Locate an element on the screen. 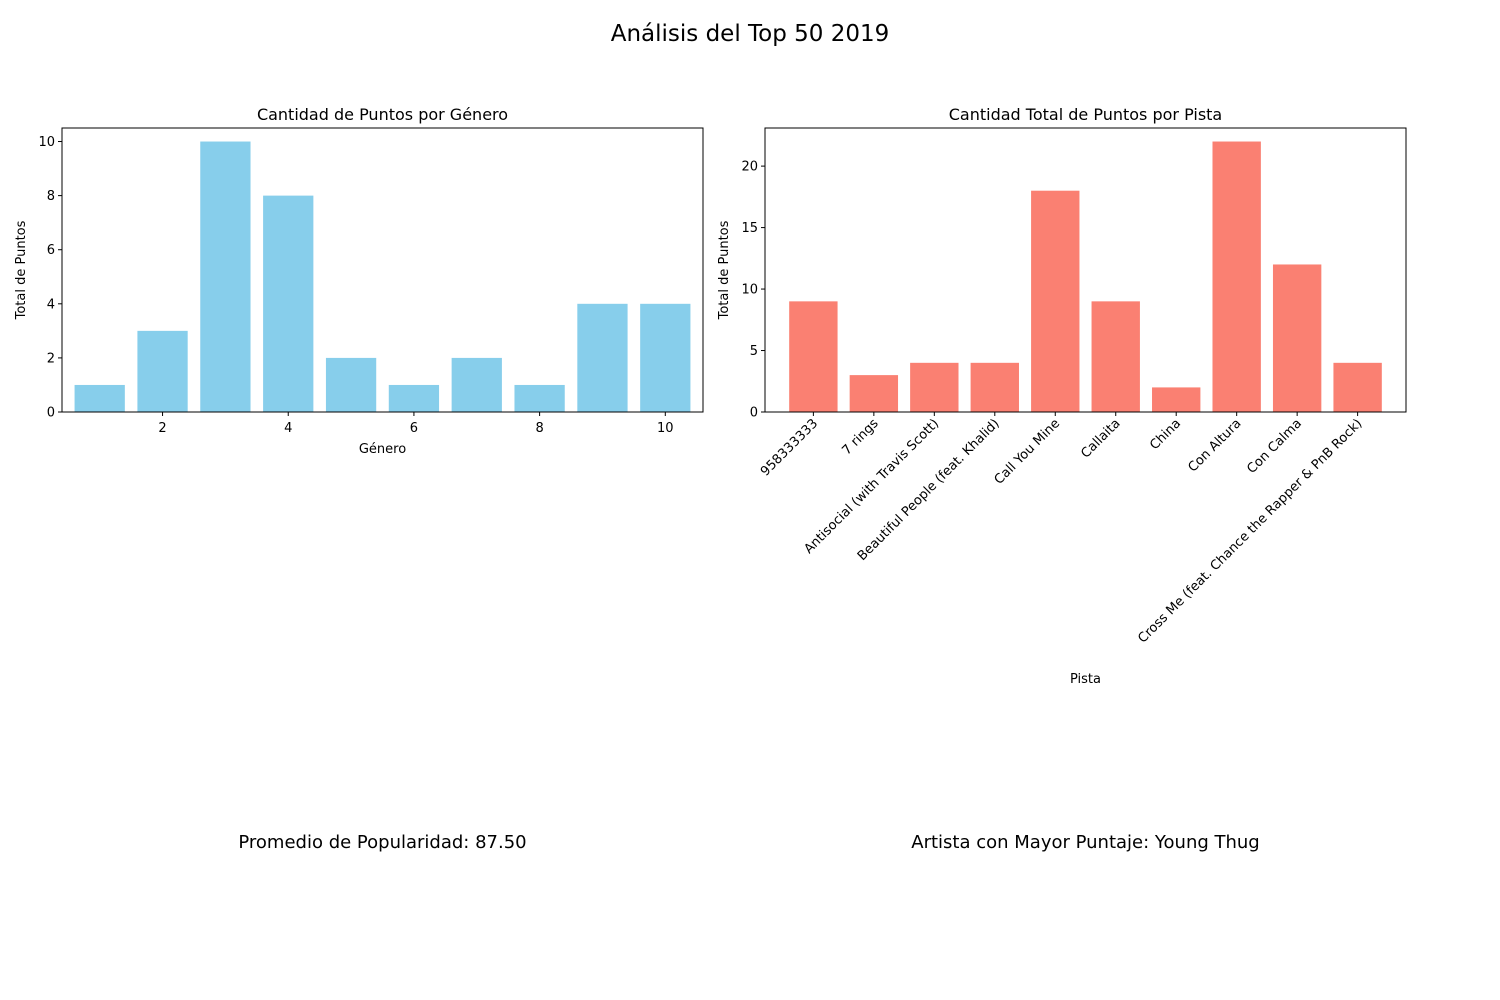 This screenshot has height=1000, width=1500. track-x-tick-label: Con Calma is located at coordinates (1274, 446).